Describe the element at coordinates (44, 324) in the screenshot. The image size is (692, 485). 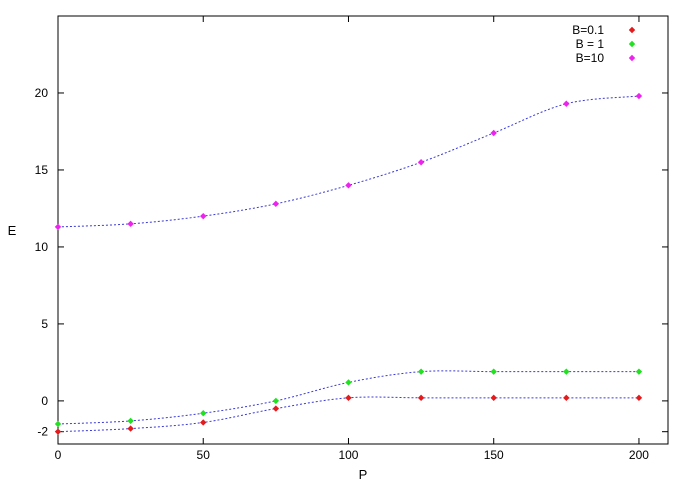
I see `y-tick-label: 5` at that location.